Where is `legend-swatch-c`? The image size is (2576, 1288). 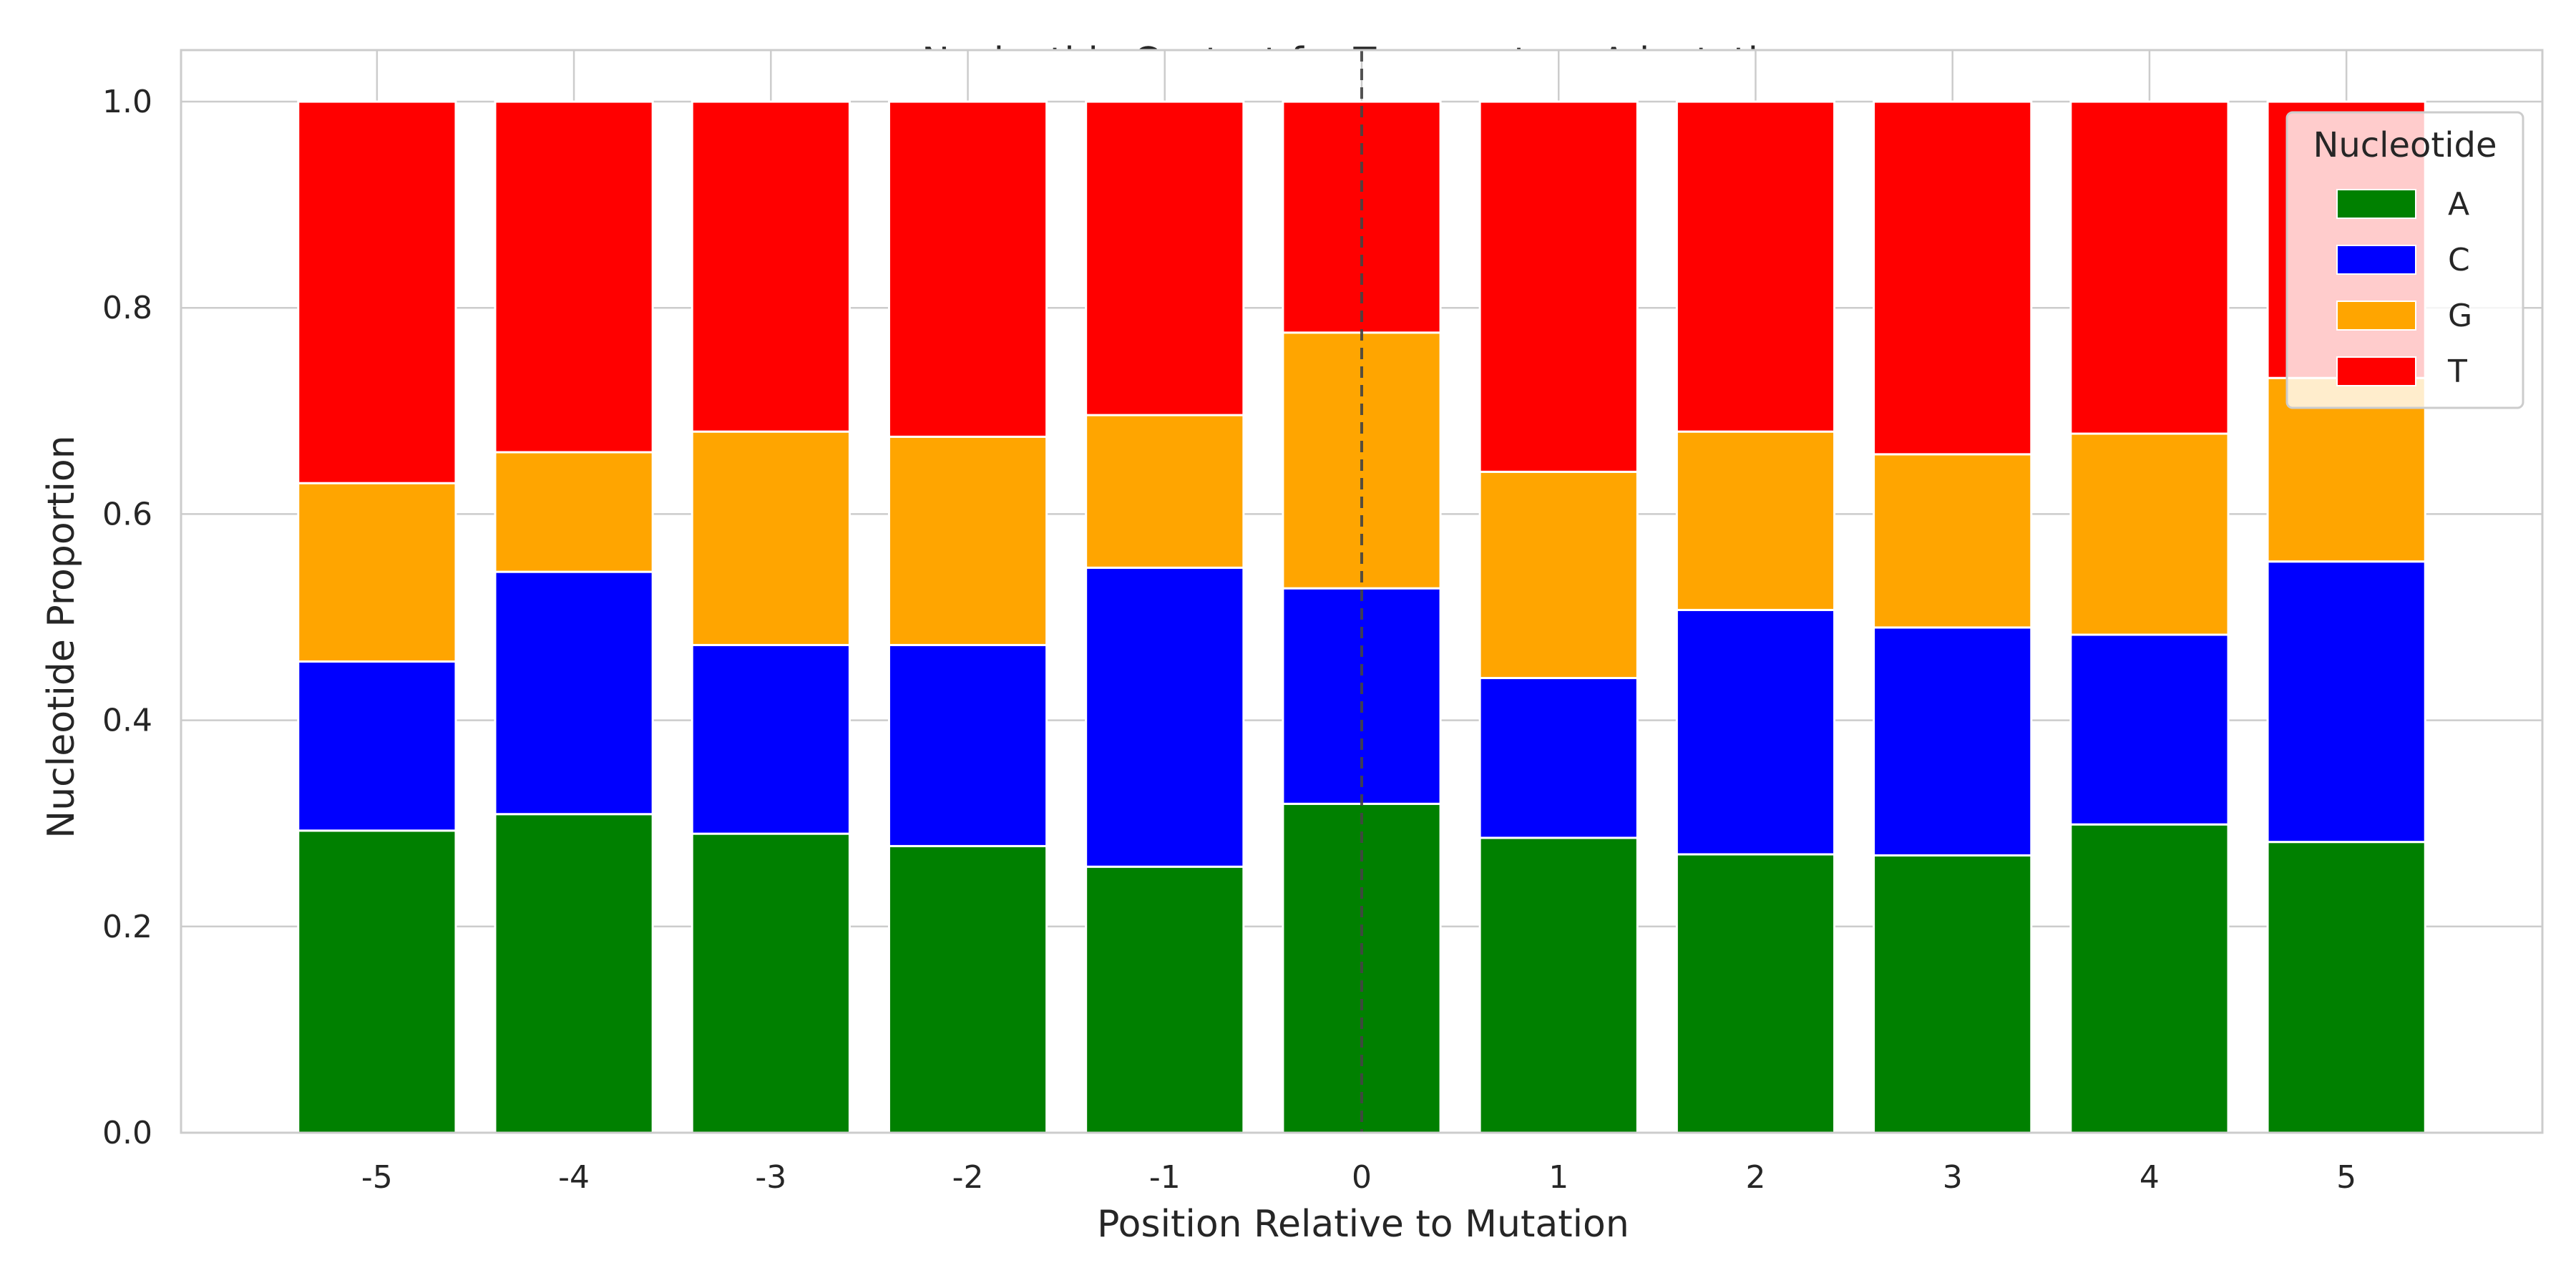
legend-swatch-c is located at coordinates (2376, 260).